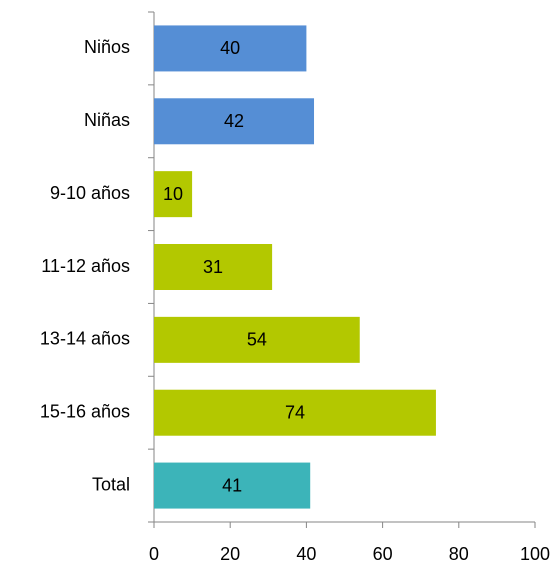 This screenshot has width=556, height=567. Describe the element at coordinates (306, 554) in the screenshot. I see `x-tick-label: 40` at that location.